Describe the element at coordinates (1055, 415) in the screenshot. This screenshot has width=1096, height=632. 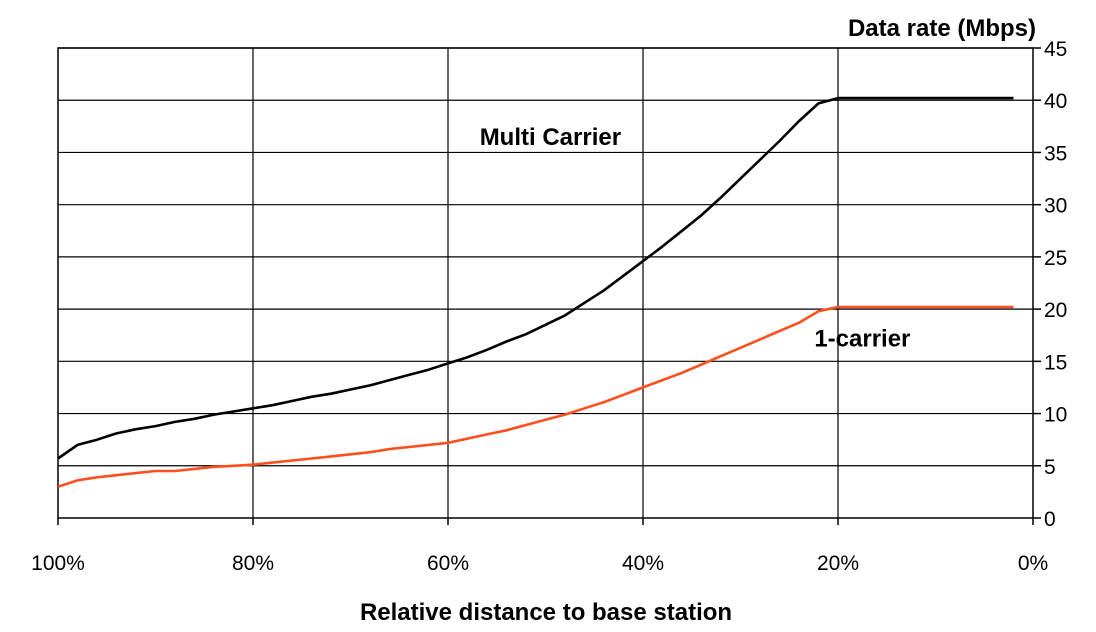
I see `y-tick-label: 10` at that location.